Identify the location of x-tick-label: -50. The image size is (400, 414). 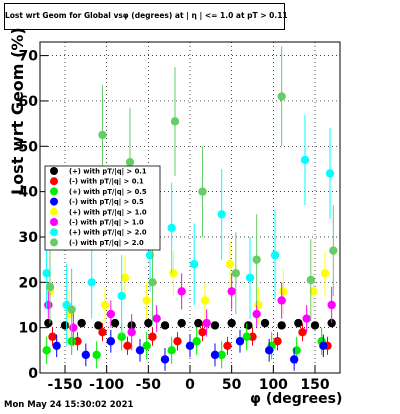
(149, 385).